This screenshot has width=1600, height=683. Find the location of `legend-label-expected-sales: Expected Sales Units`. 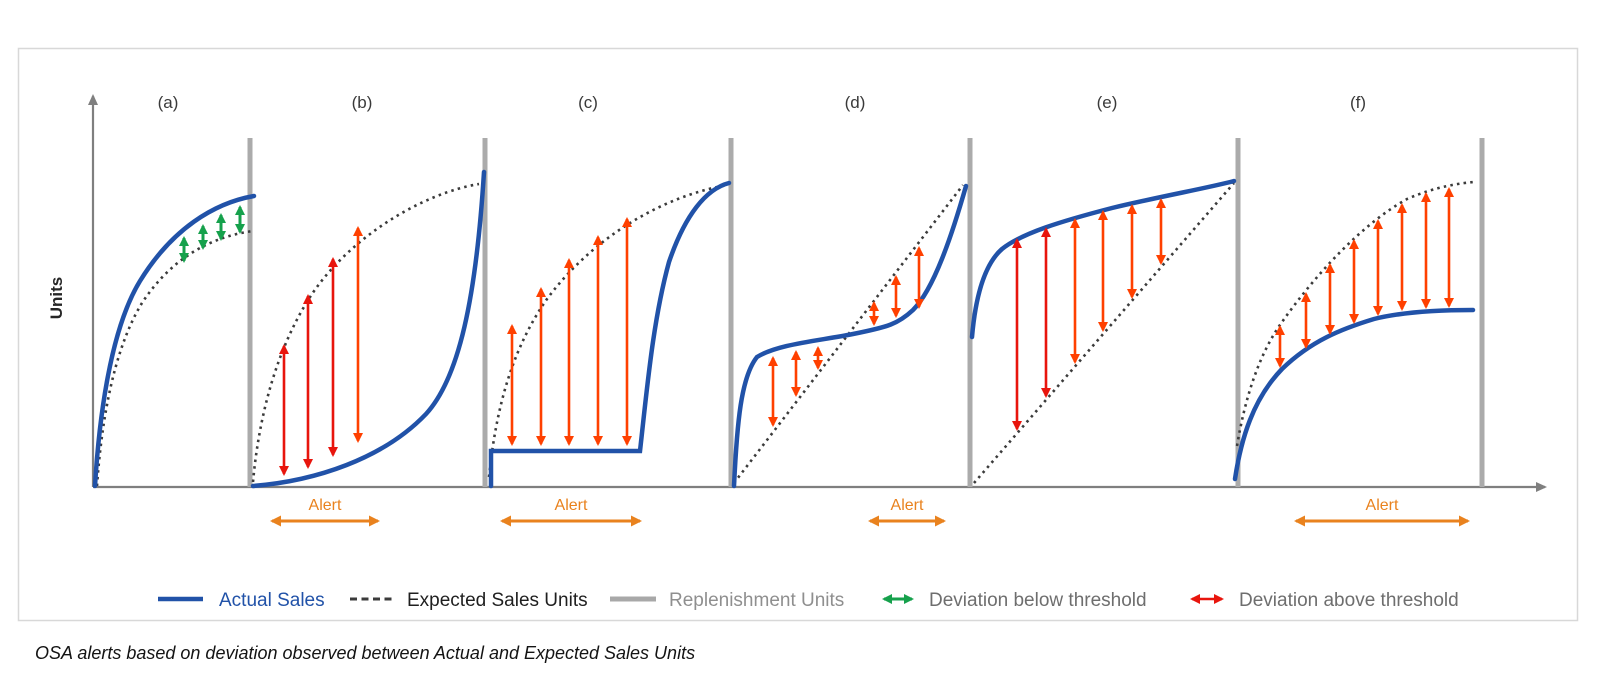

legend-label-expected-sales: Expected Sales Units is located at coordinates (497, 600).